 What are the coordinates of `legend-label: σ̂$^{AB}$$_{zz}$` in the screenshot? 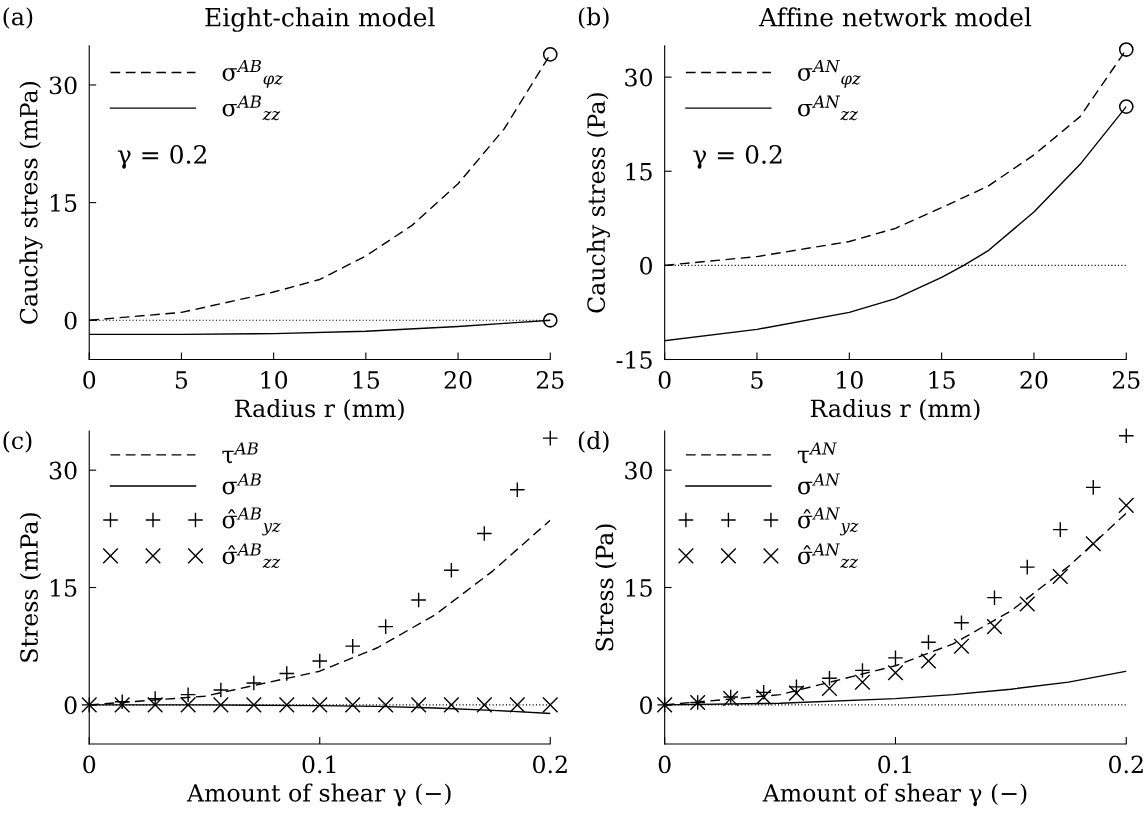 It's located at (251, 556).